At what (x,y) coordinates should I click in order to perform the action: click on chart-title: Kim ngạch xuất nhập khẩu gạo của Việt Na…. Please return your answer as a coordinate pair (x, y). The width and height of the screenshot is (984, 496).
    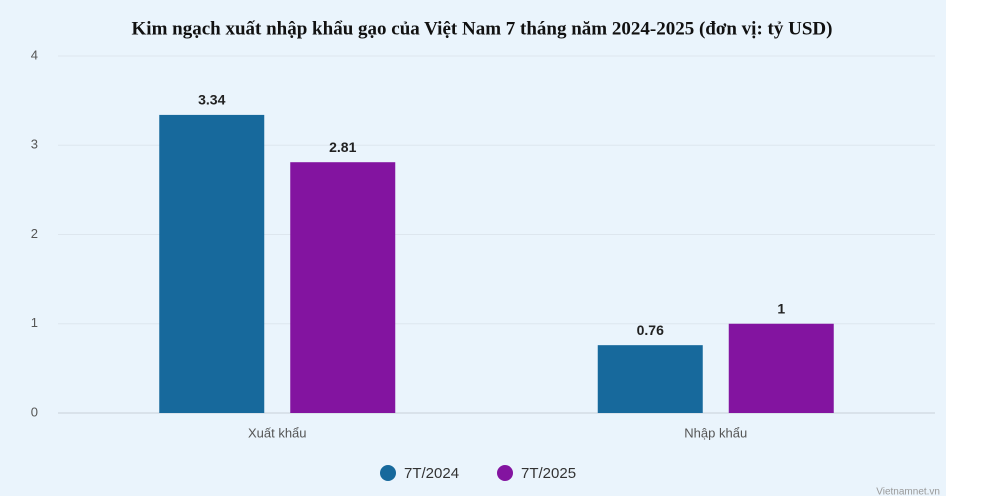
    Looking at the image, I should click on (482, 28).